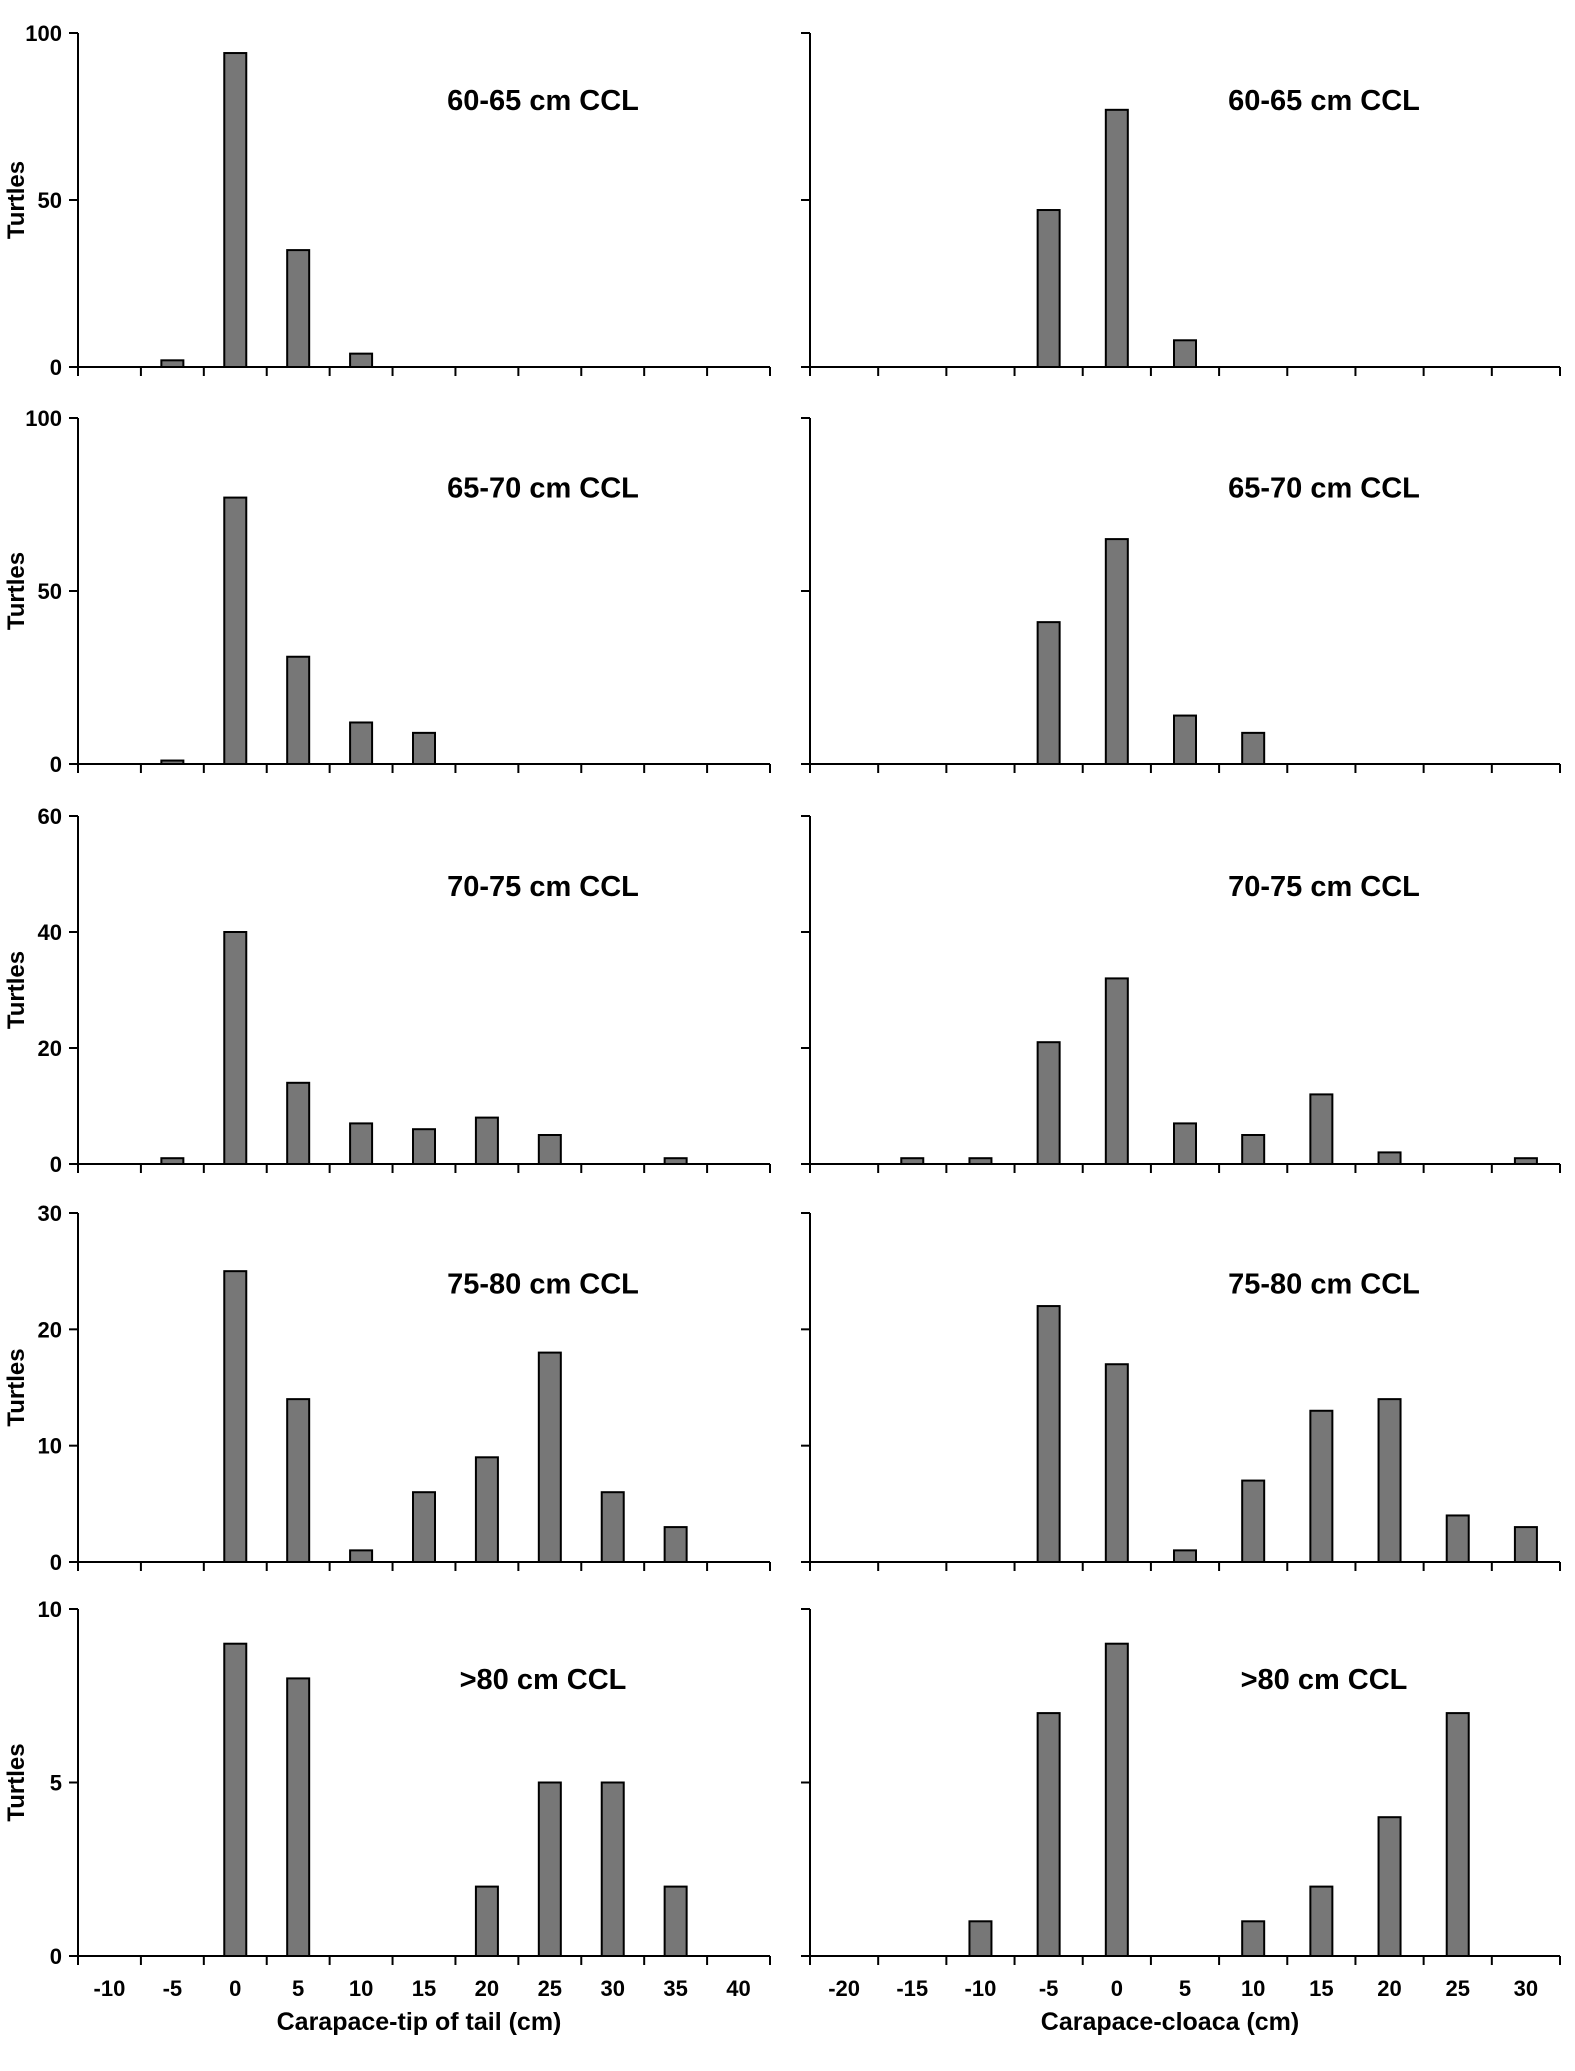 The image size is (1575, 2071). I want to click on x-tick-label: -10, so click(110, 1988).